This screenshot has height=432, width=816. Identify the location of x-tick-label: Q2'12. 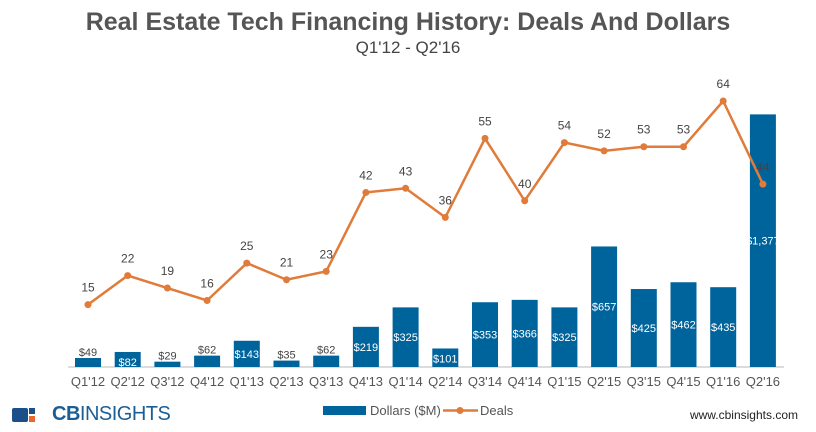
(128, 381).